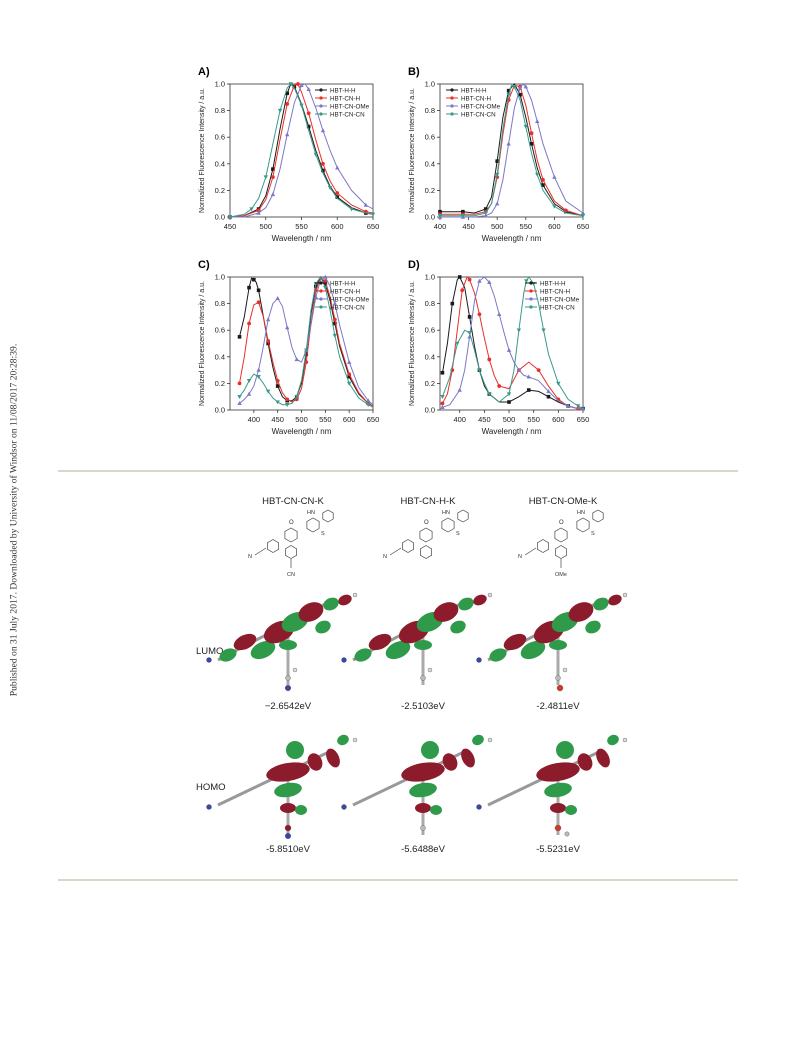  I want to click on x-tick-label: 600, so click(337, 226).